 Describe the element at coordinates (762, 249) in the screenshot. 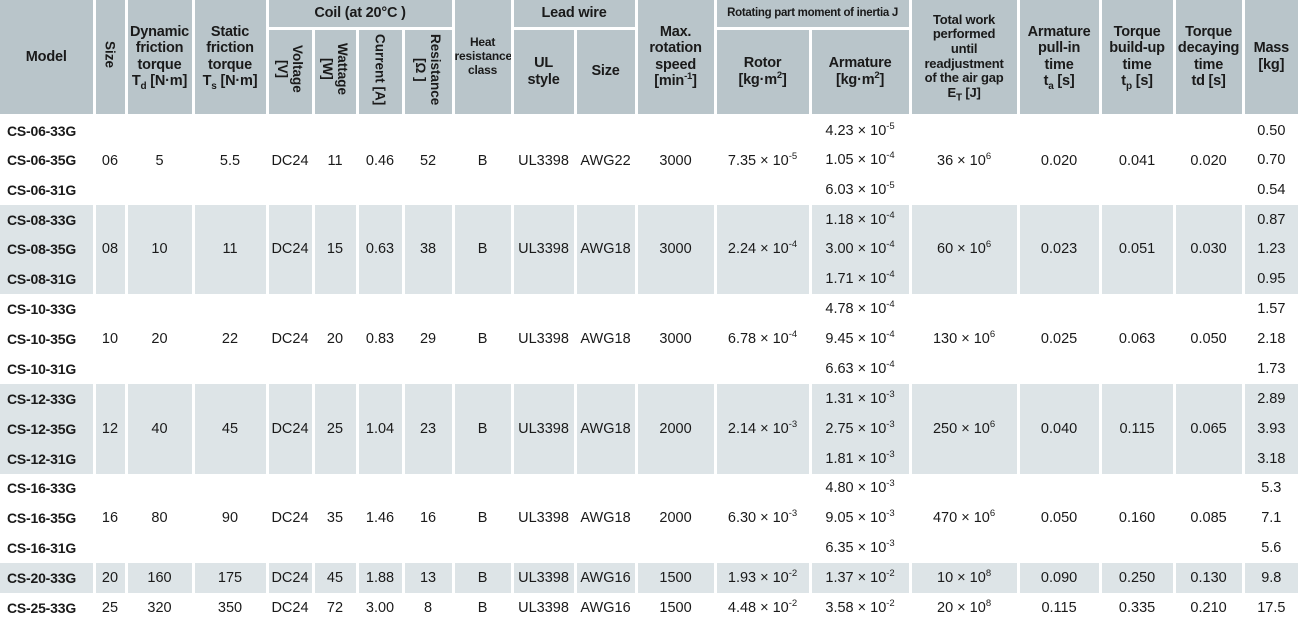

I see `cell-rotor: 2.24 × 10-4` at that location.